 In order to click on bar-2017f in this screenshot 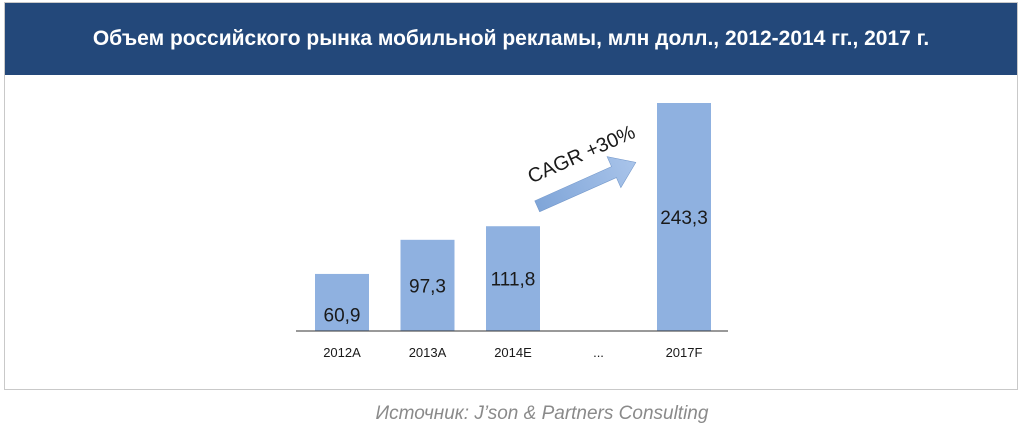, I will do `click(684, 217)`.